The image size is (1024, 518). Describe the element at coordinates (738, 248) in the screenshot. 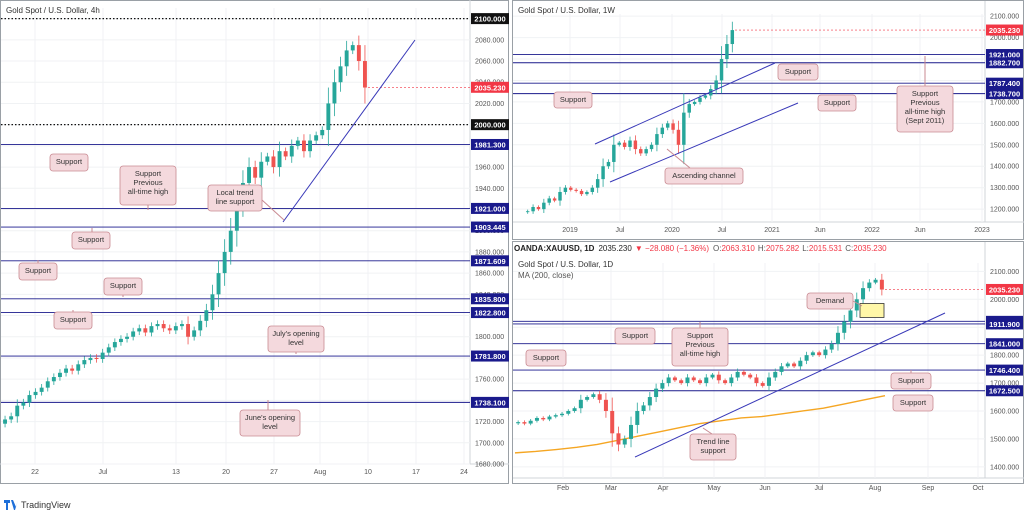

I see `ohlc-open: 2063.310` at that location.